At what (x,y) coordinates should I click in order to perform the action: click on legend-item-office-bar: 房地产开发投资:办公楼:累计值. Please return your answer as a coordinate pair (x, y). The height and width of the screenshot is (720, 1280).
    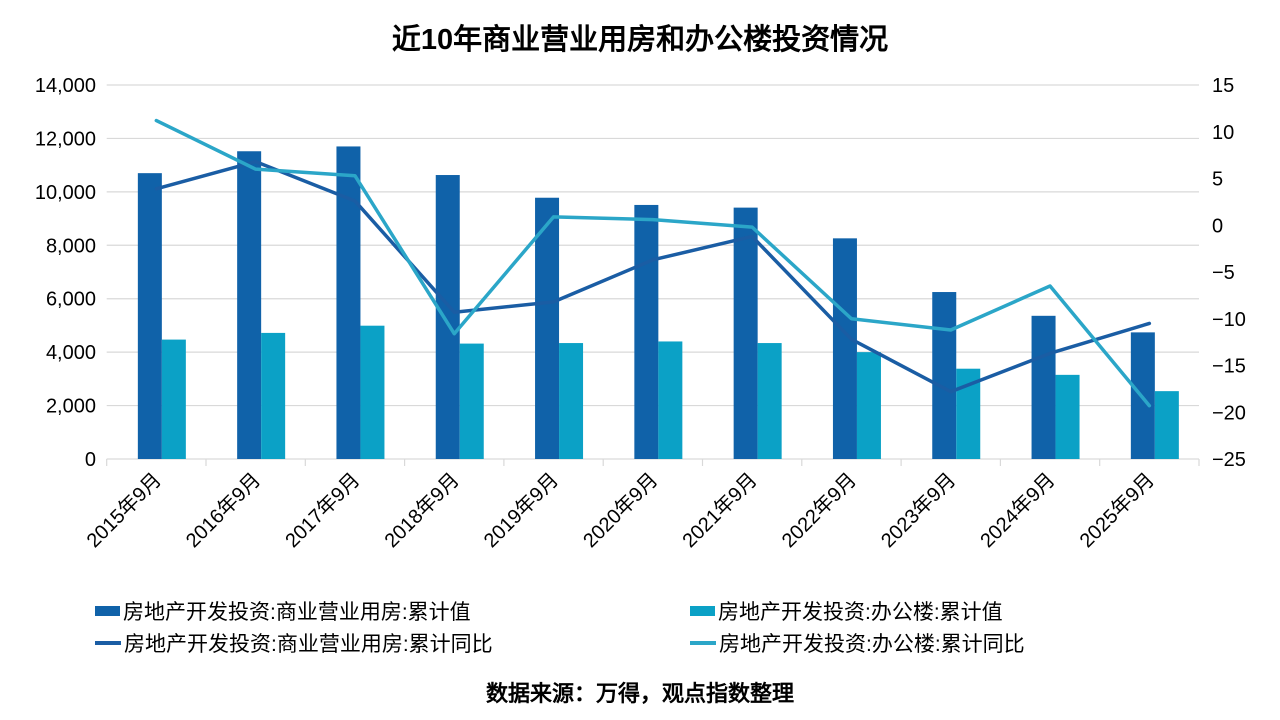
    Looking at the image, I should click on (857, 611).